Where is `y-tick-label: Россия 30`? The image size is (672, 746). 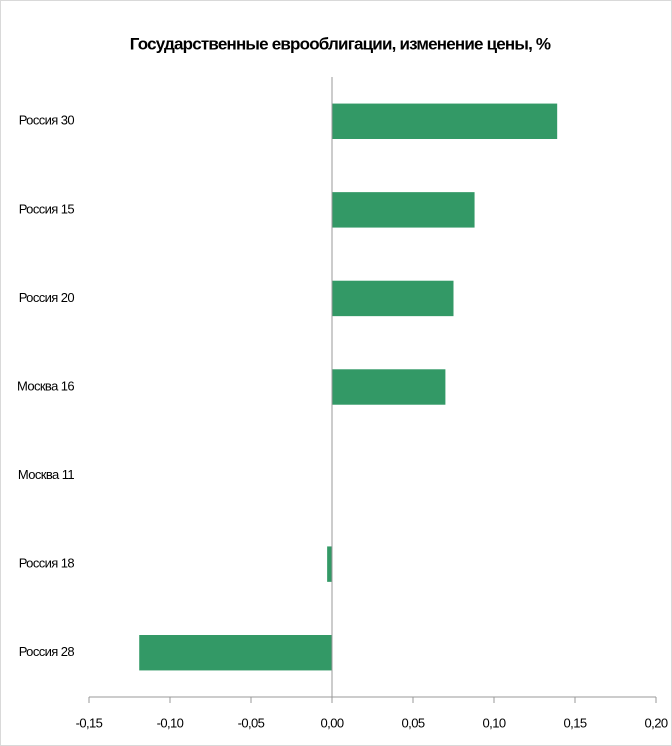 y-tick-label: Россия 30 is located at coordinates (47, 120).